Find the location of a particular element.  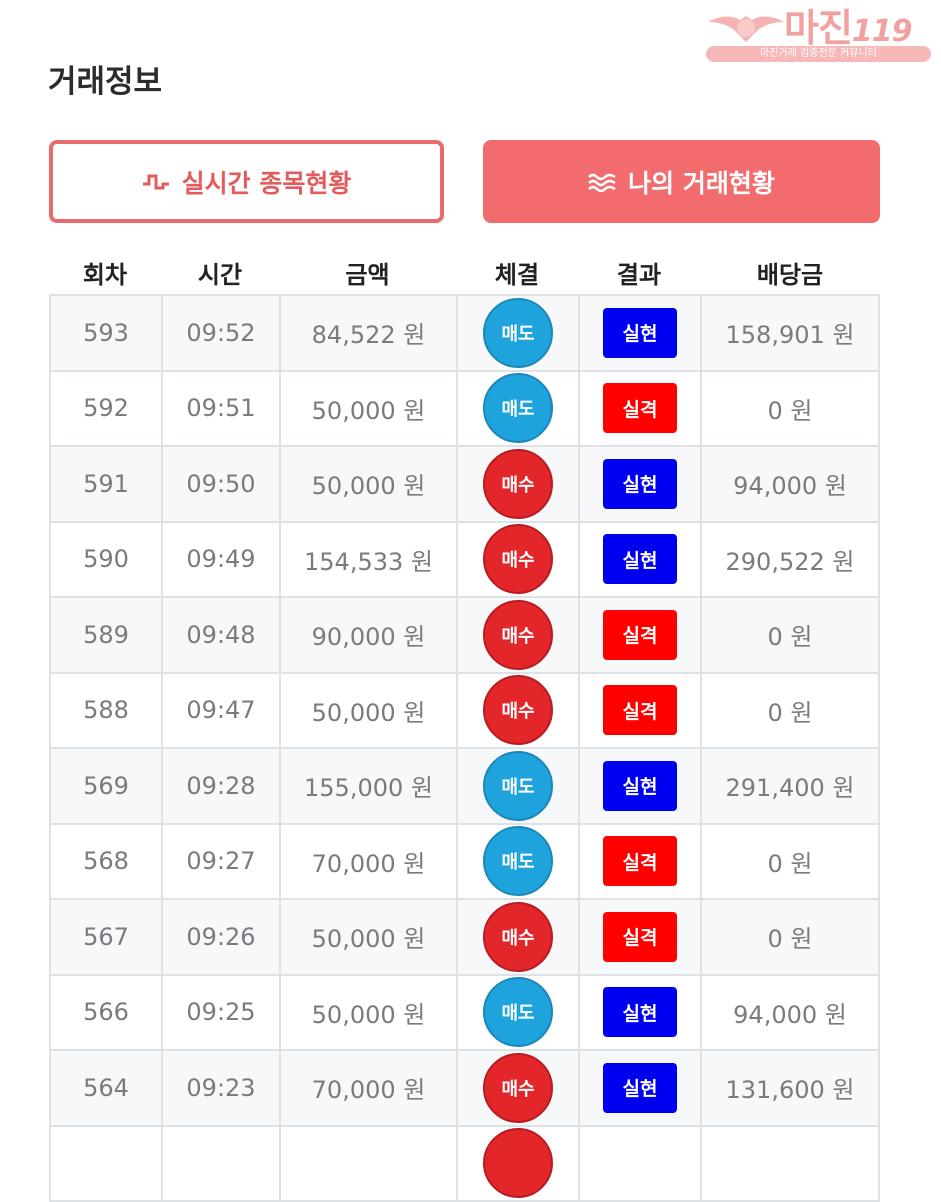

table-row is located at coordinates (464, 1164).